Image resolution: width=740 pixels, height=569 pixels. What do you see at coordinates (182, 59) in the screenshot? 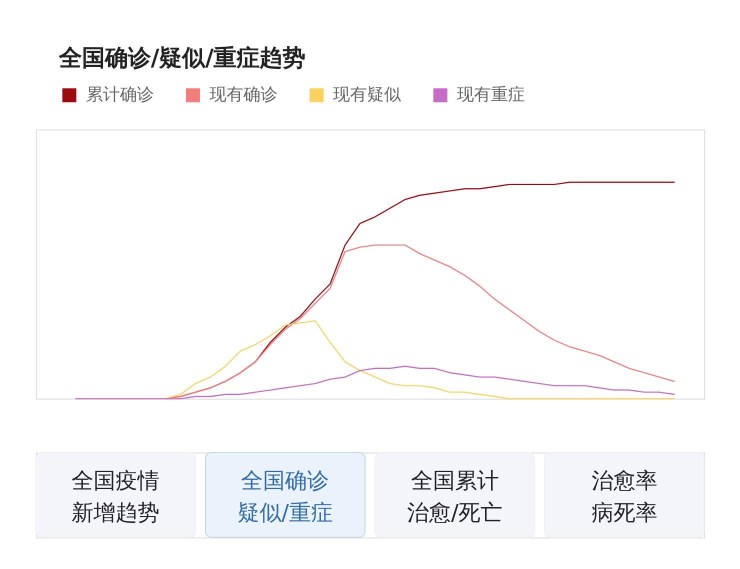
I see `chart-title: 全国确诊/疑似/重症趋势` at bounding box center [182, 59].